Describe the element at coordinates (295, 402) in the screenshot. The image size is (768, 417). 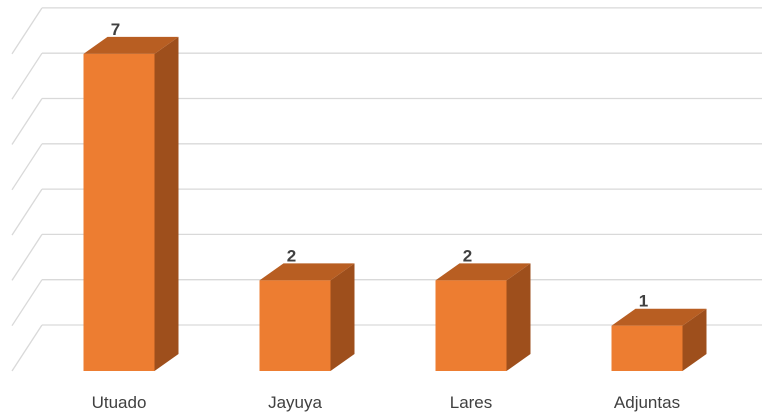
I see `category-label: Jayuya` at that location.